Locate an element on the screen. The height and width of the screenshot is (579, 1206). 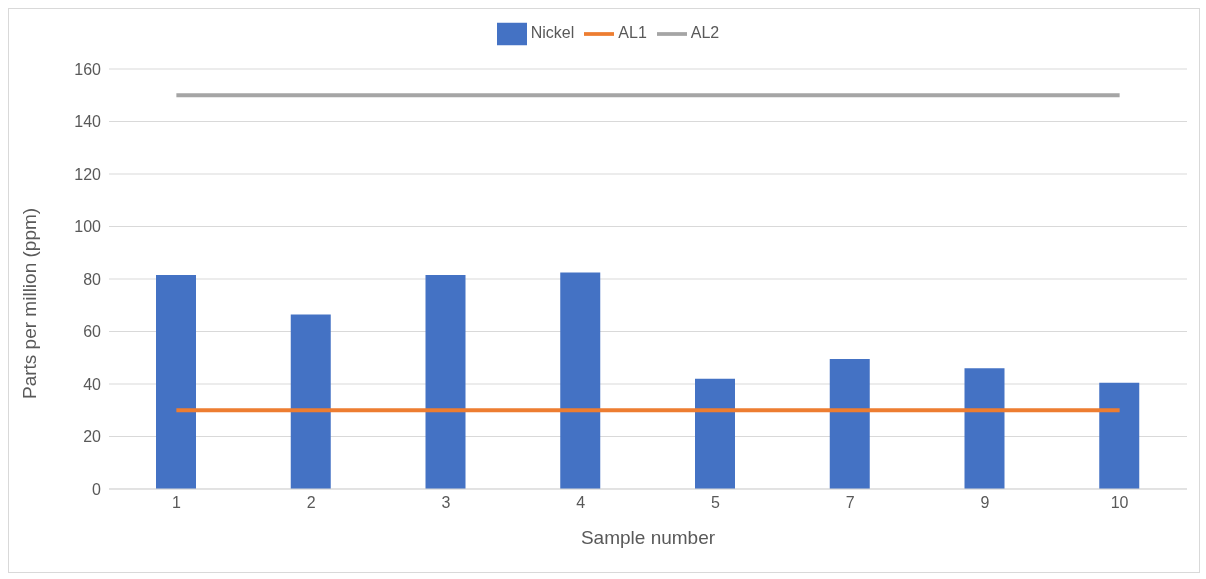
x-axis-title: Sample number is located at coordinates (648, 537).